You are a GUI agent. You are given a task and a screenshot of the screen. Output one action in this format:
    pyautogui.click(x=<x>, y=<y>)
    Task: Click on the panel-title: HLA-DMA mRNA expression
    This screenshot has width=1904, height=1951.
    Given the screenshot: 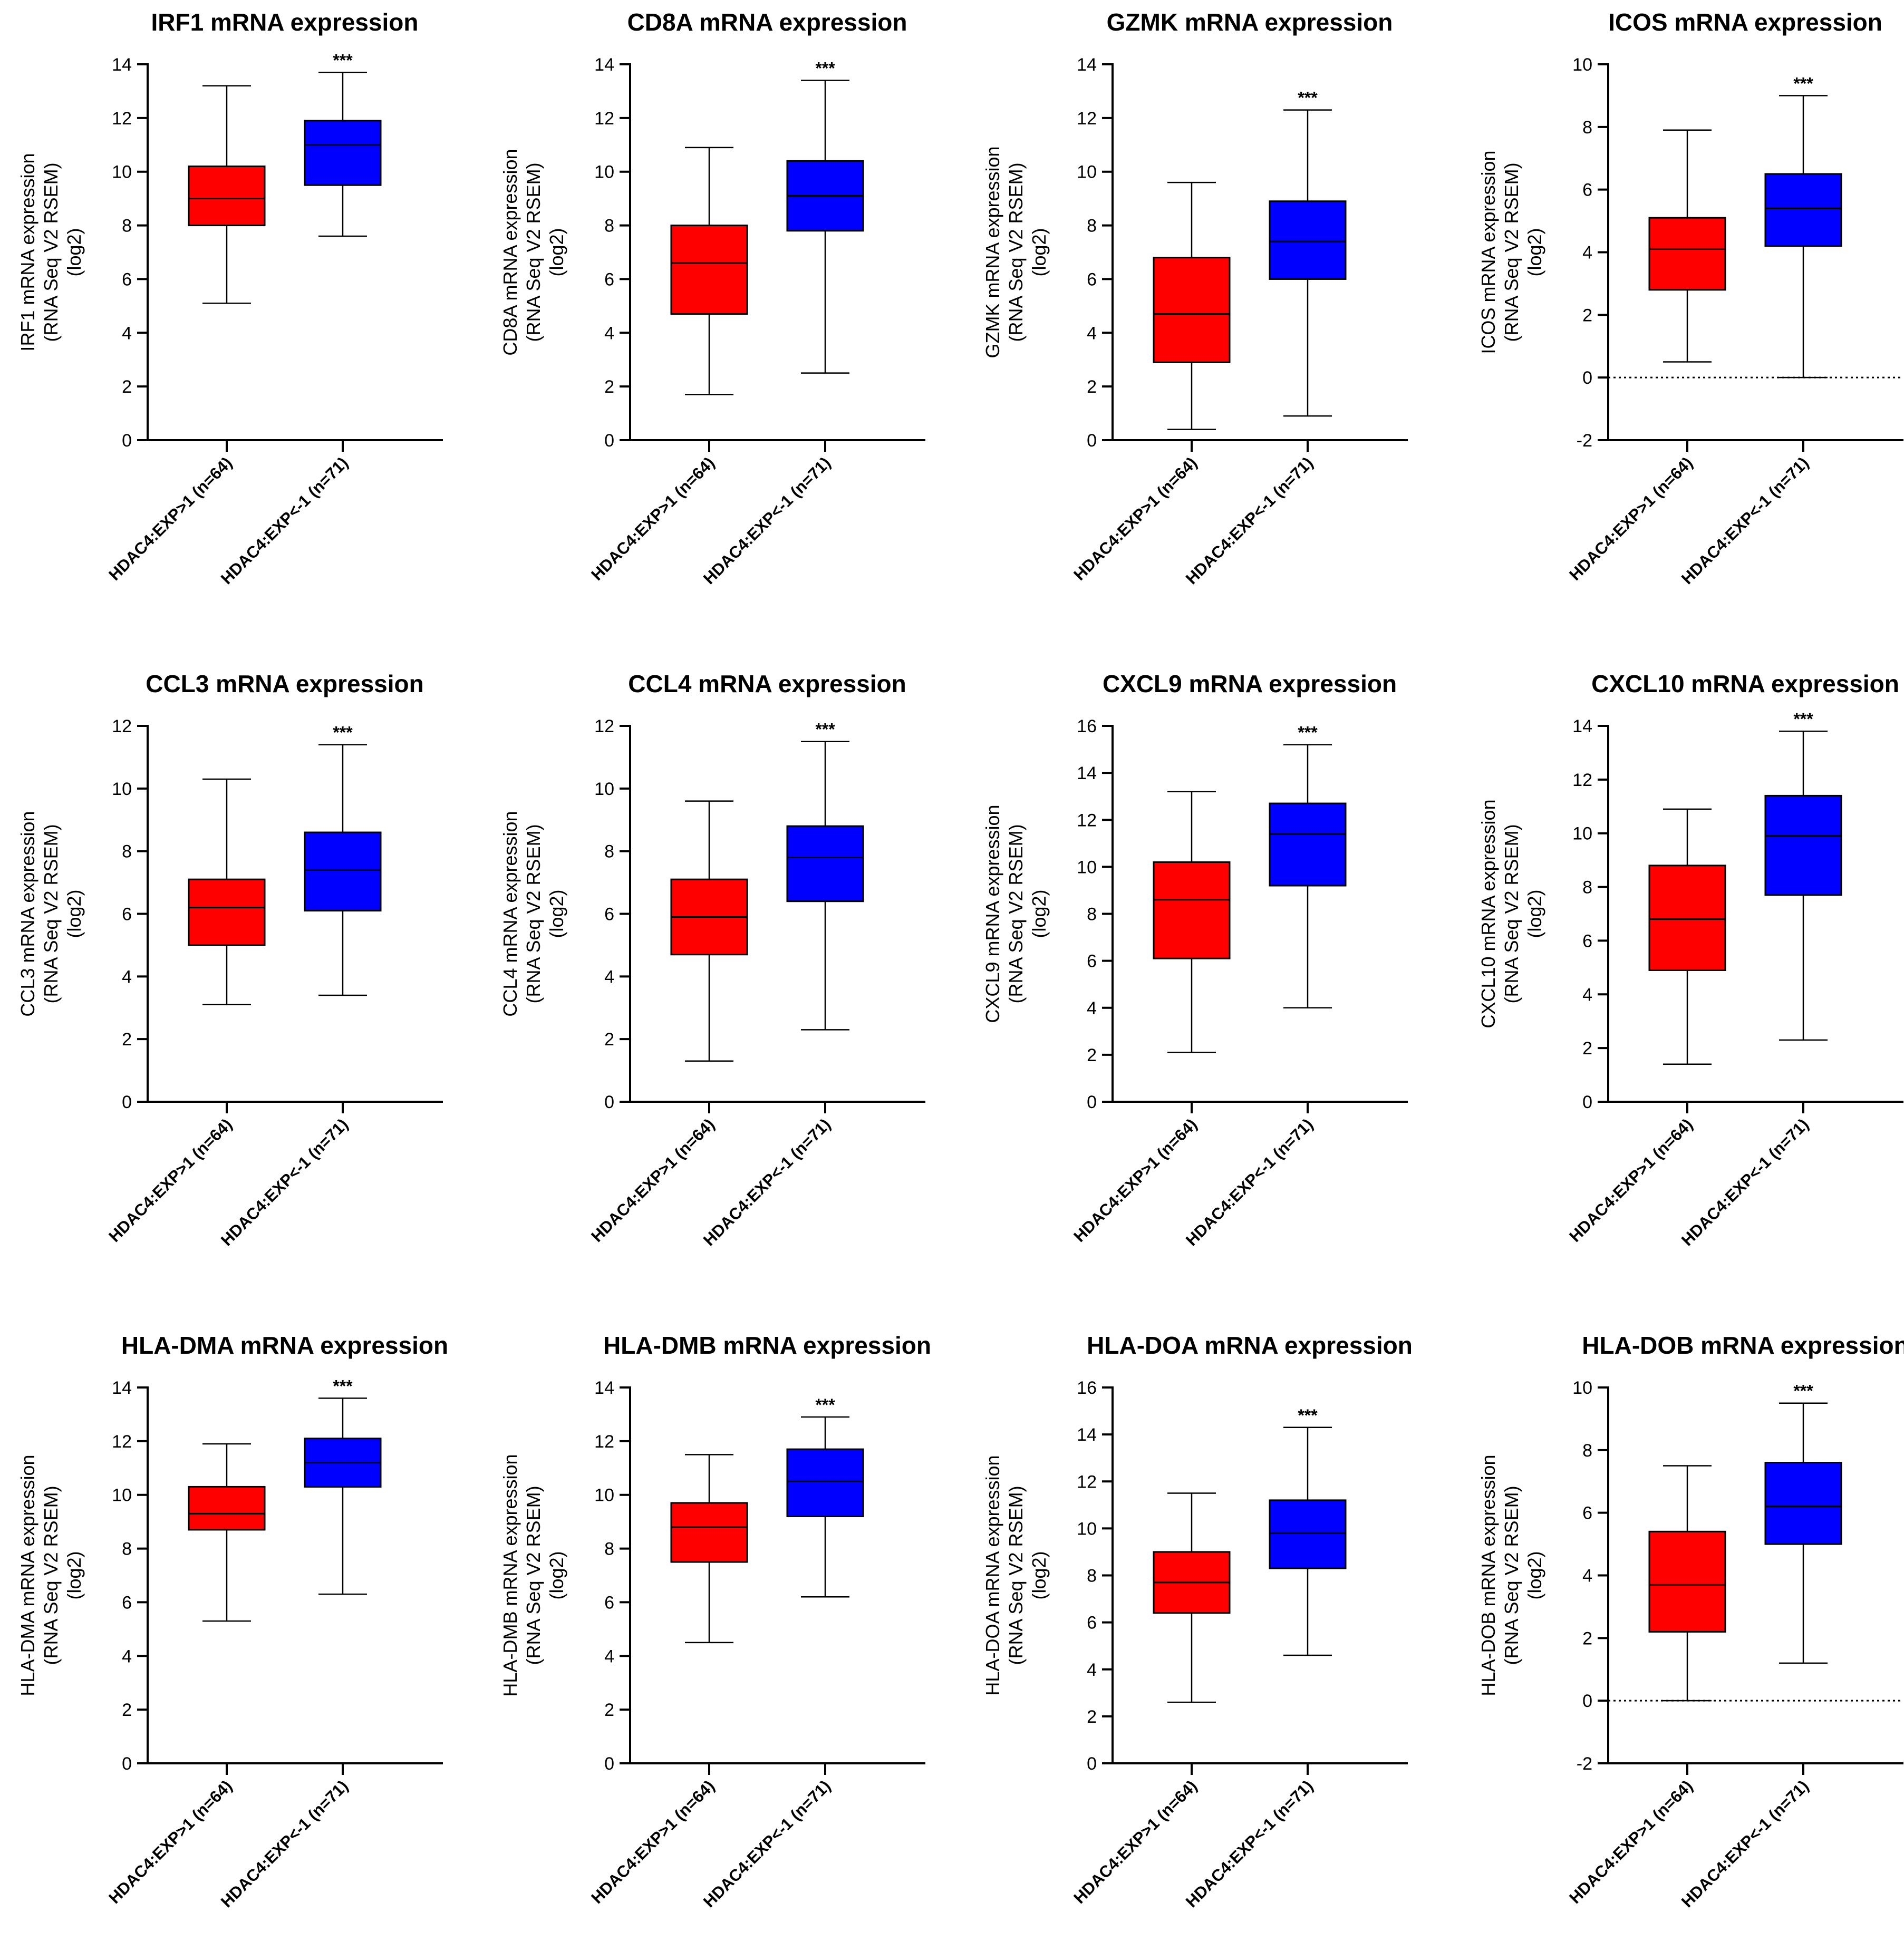 What is the action you would take?
    pyautogui.click(x=284, y=1345)
    